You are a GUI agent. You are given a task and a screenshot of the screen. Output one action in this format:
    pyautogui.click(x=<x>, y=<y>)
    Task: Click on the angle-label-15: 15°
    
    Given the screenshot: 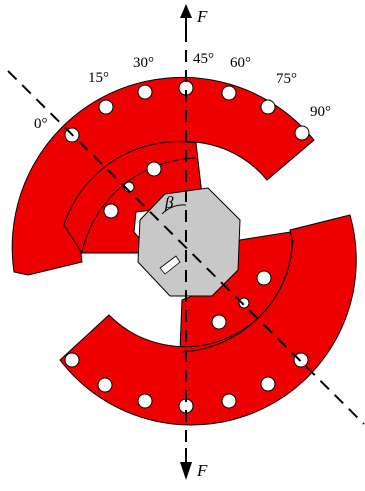 What is the action you would take?
    pyautogui.click(x=98, y=78)
    